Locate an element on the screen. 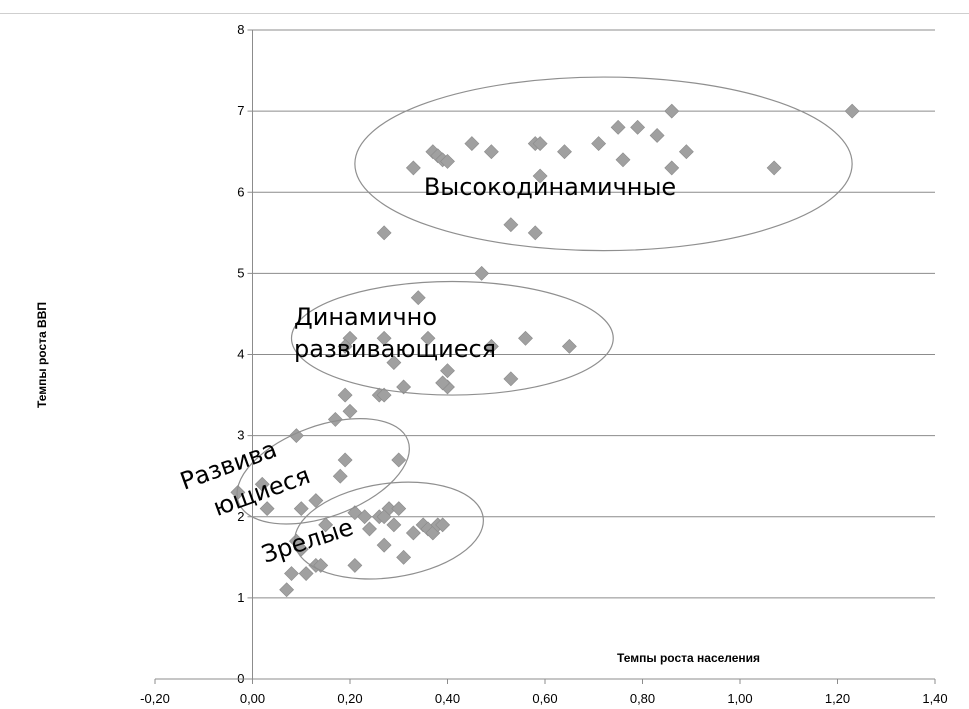 The width and height of the screenshot is (969, 709). y-tick-label: 1 is located at coordinates (240, 597).